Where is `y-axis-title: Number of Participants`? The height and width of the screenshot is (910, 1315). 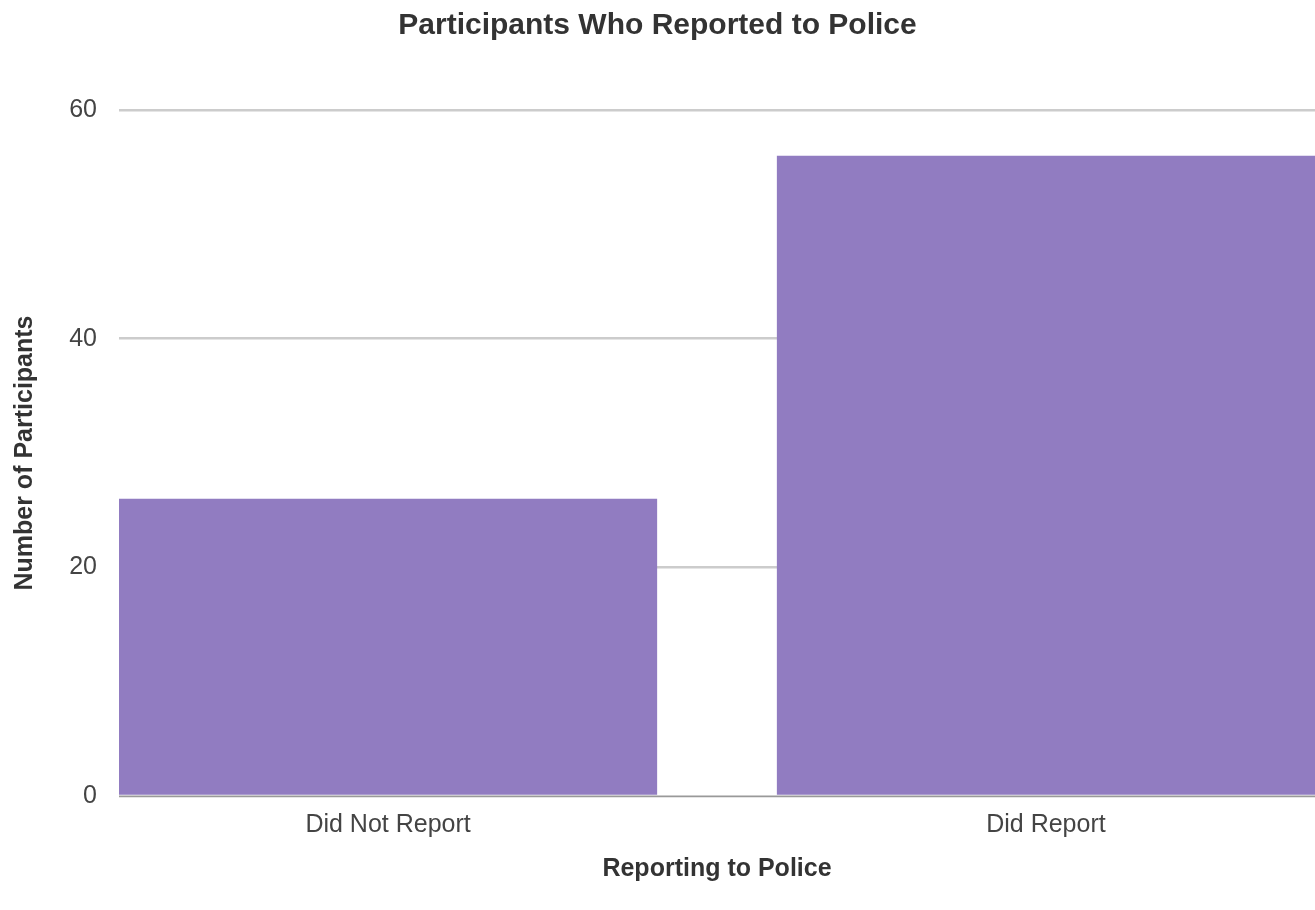 y-axis-title: Number of Participants is located at coordinates (22, 453).